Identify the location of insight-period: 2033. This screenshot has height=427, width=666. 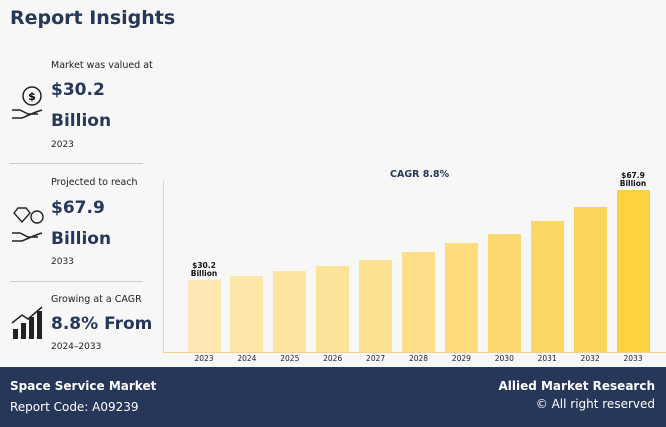
(62, 262).